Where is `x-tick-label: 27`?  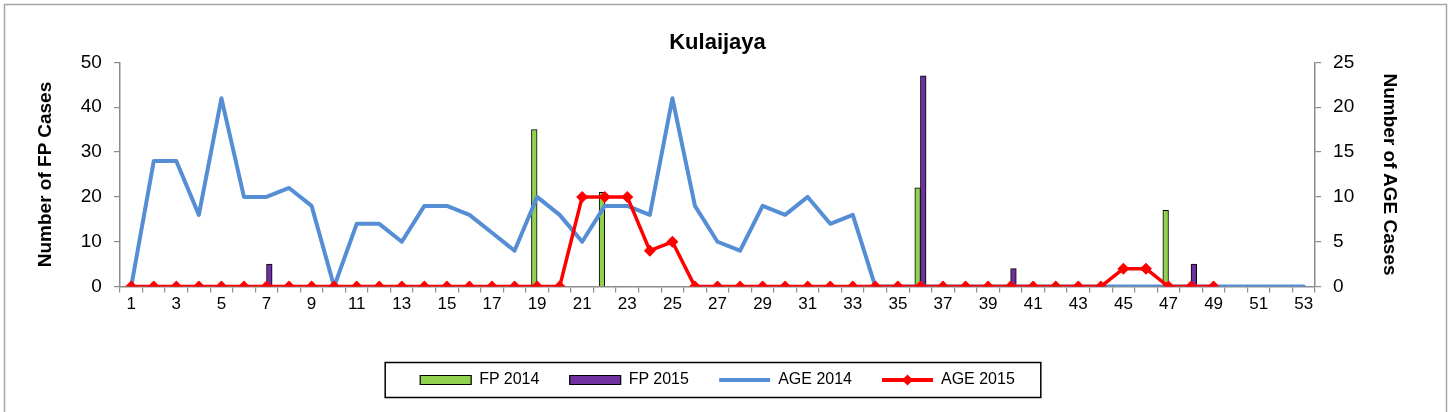 x-tick-label: 27 is located at coordinates (717, 304).